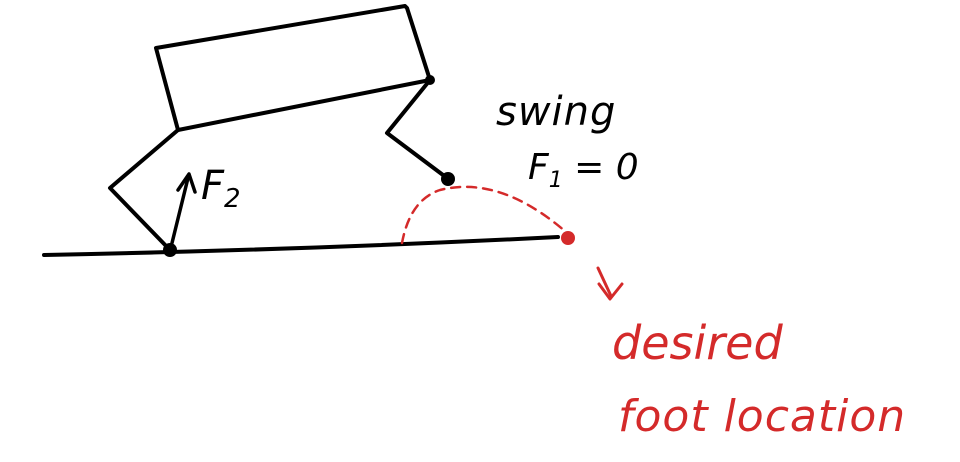  Describe the element at coordinates (484, 215) in the screenshot. I see `swing-trajectory` at that location.